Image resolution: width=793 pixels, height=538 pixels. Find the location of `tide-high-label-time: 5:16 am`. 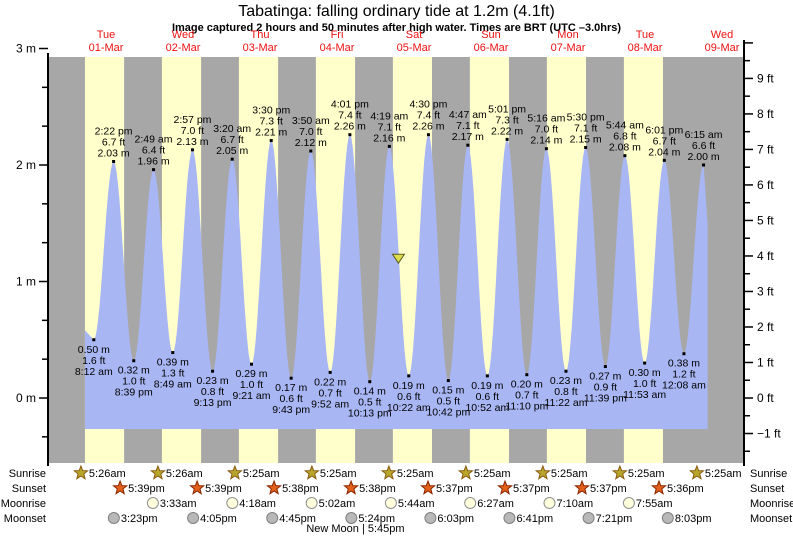

tide-high-label-time: 5:16 am is located at coordinates (546, 119).